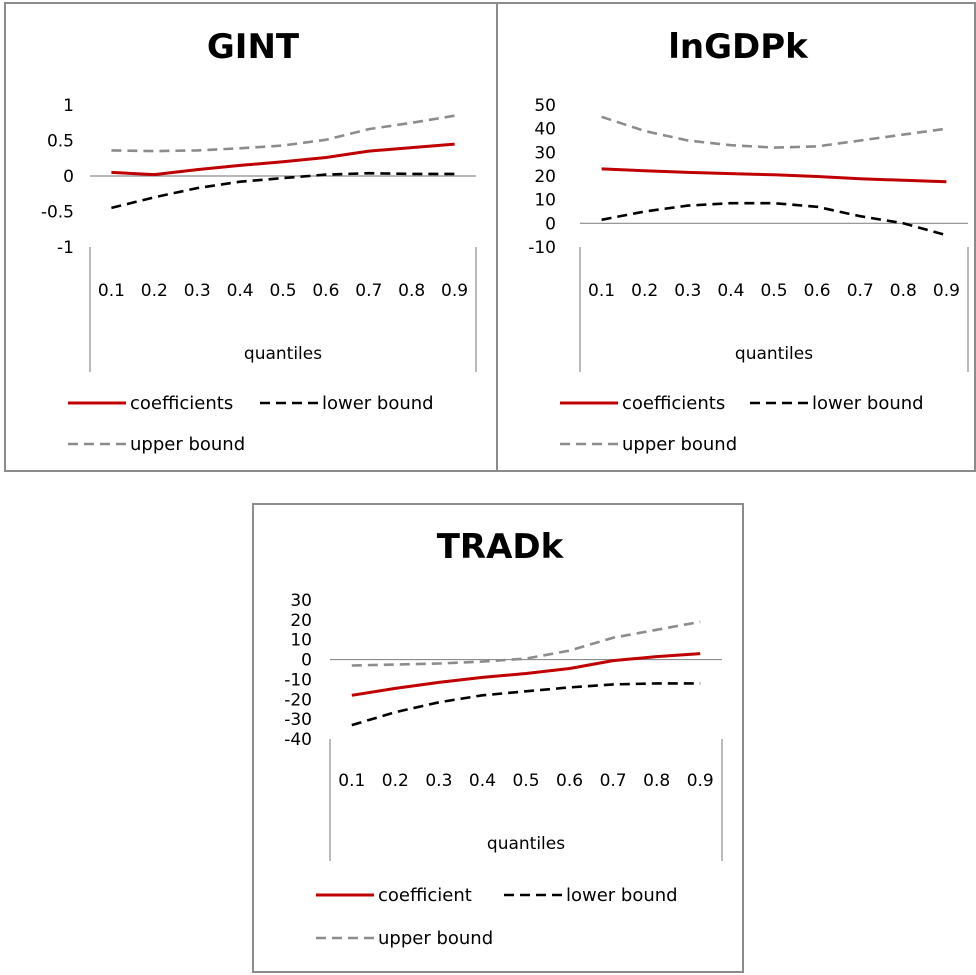 The width and height of the screenshot is (976, 975). I want to click on y-tick-label: -40, so click(298, 740).